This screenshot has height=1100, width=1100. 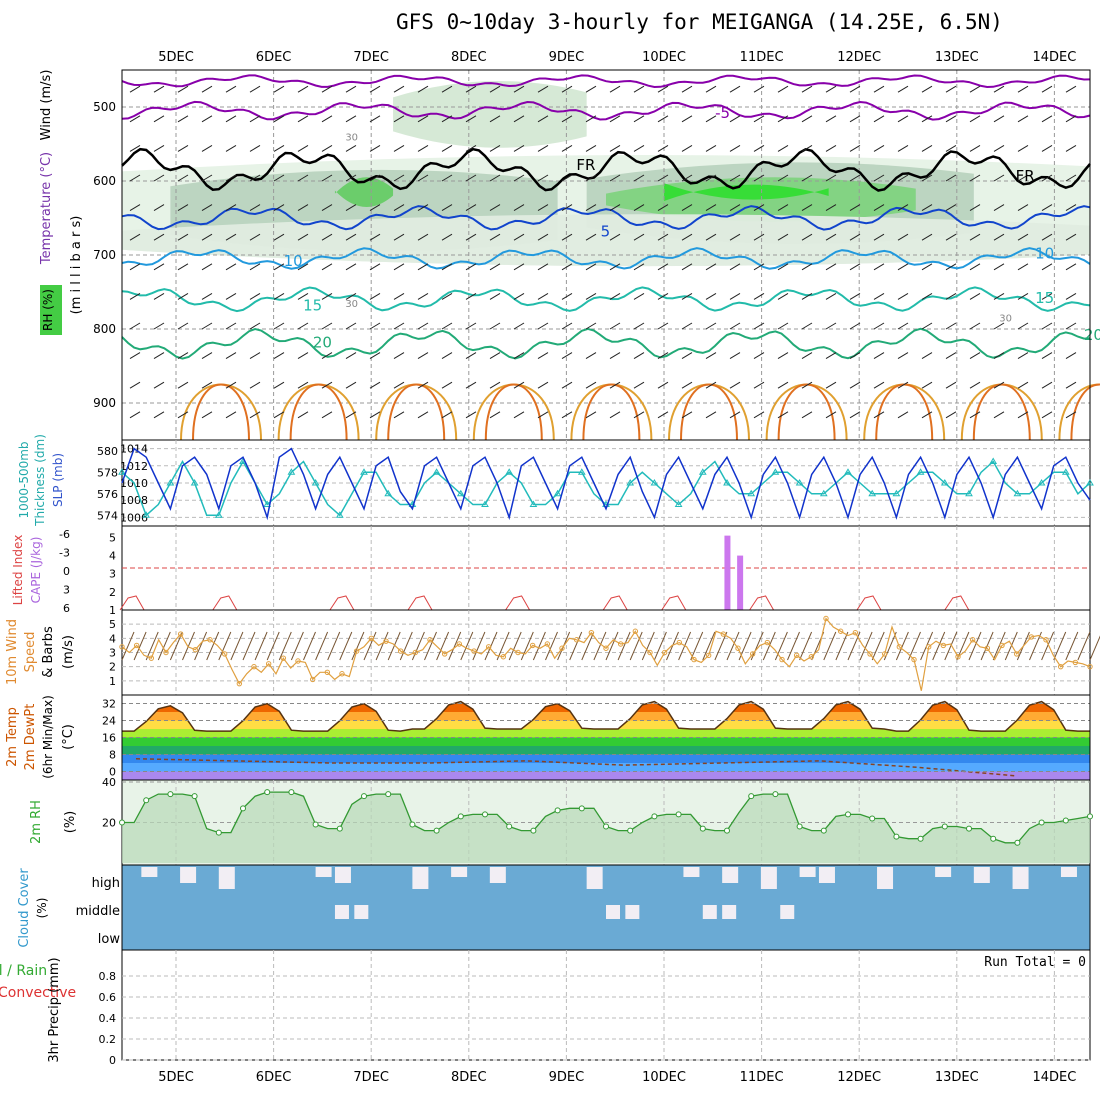 What do you see at coordinates (112, 772) in the screenshot?
I see `temp-tick-label: 0` at bounding box center [112, 772].